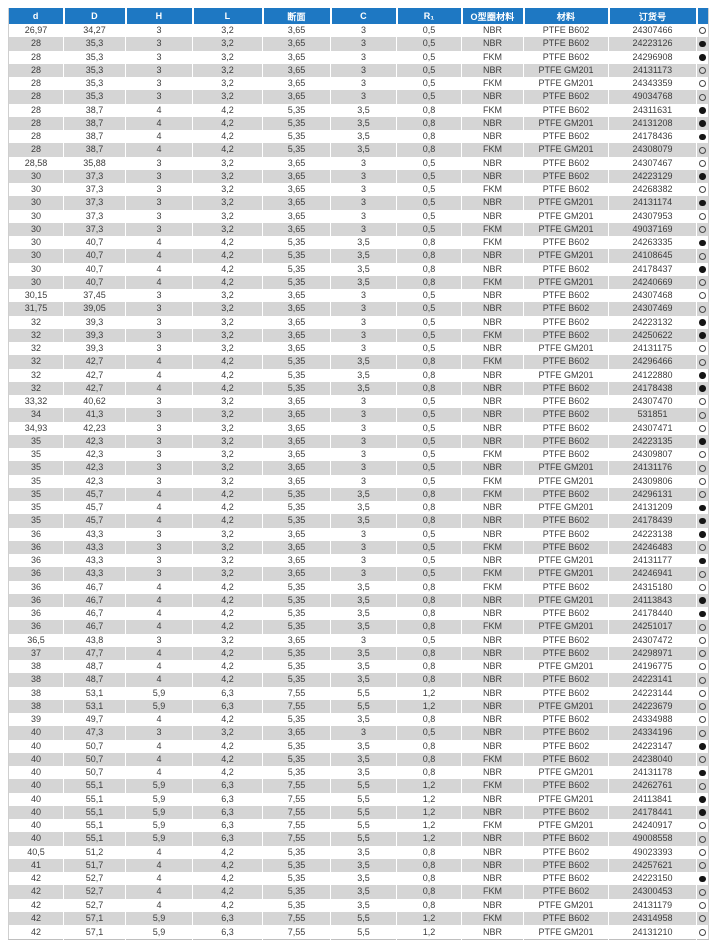 Image resolution: width=715 pixels, height=945 pixels. I want to click on cell-D: 55,1, so click(94, 839).